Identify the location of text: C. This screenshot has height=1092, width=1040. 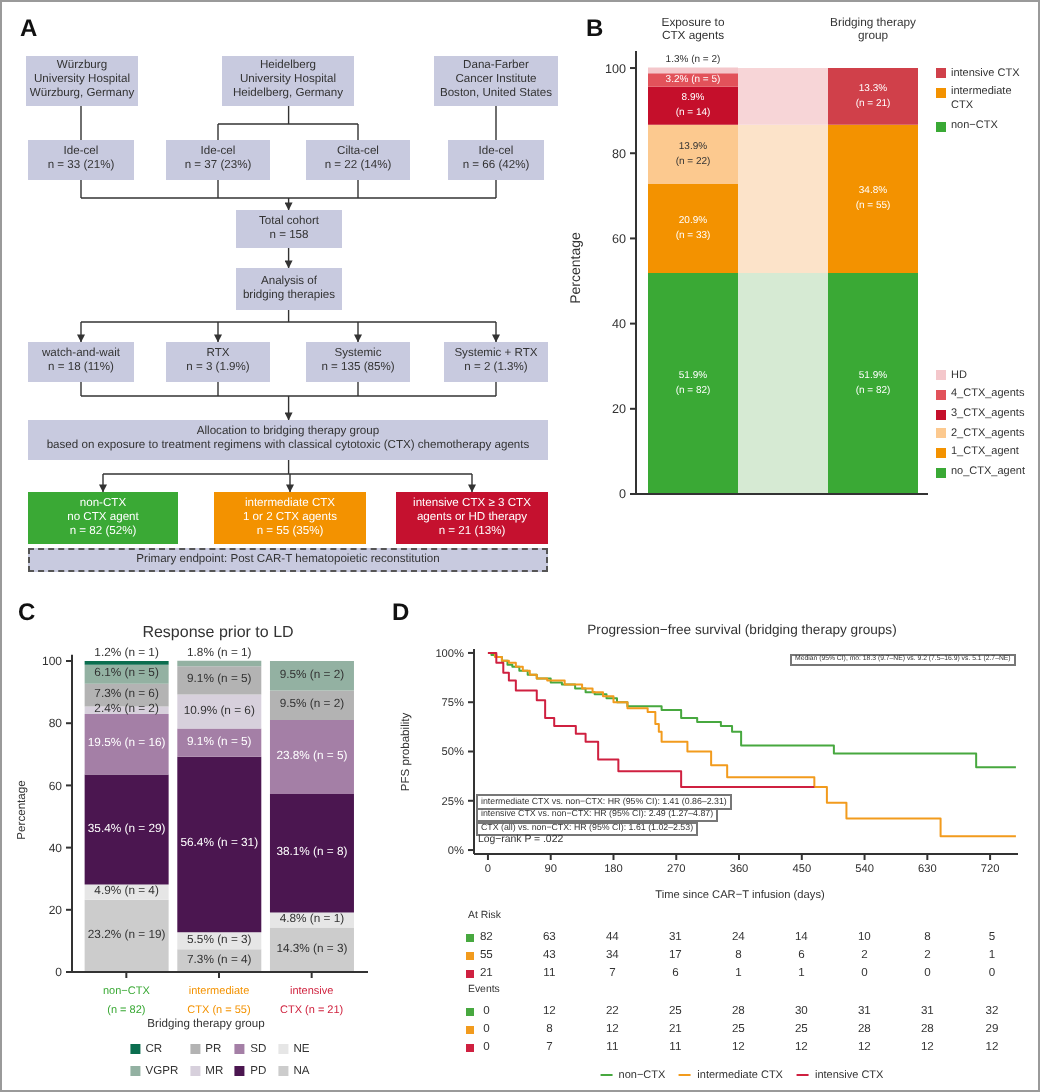
(27, 611).